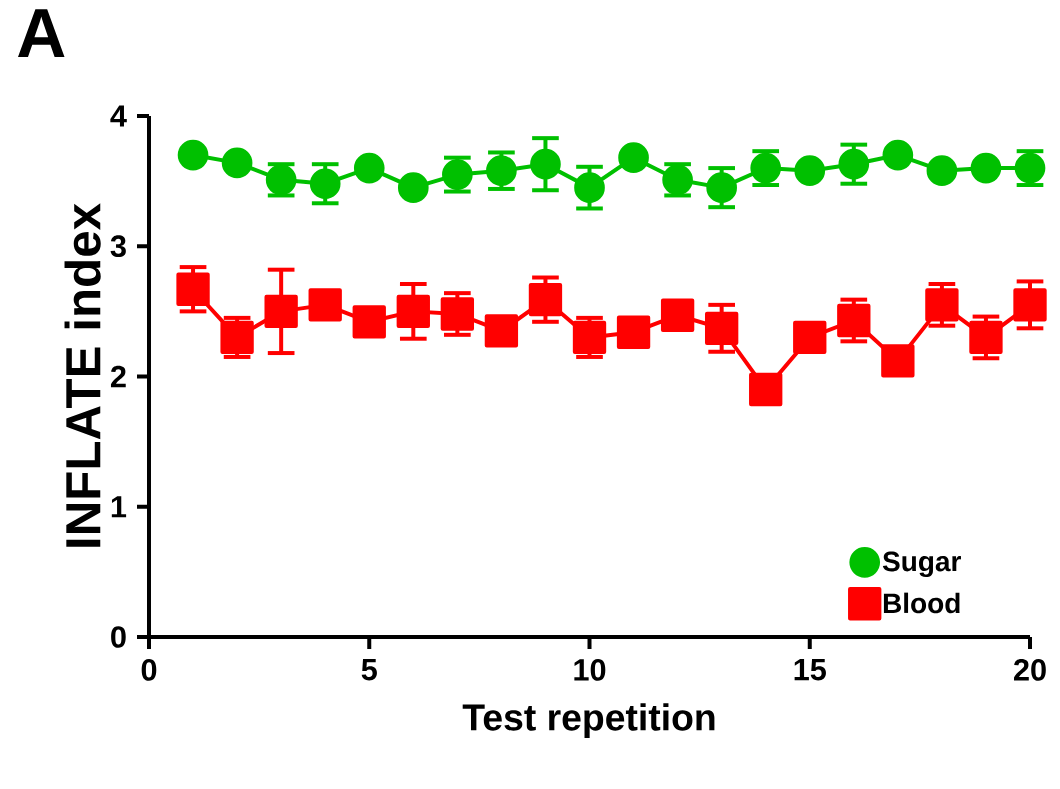  What do you see at coordinates (369, 670) in the screenshot?
I see `x-tick-label: 5` at bounding box center [369, 670].